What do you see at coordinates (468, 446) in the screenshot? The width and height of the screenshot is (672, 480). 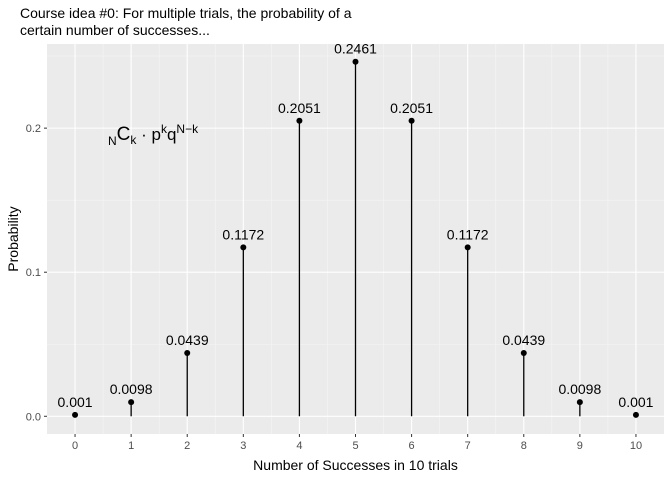 I see `x-tick-label: 7` at bounding box center [468, 446].